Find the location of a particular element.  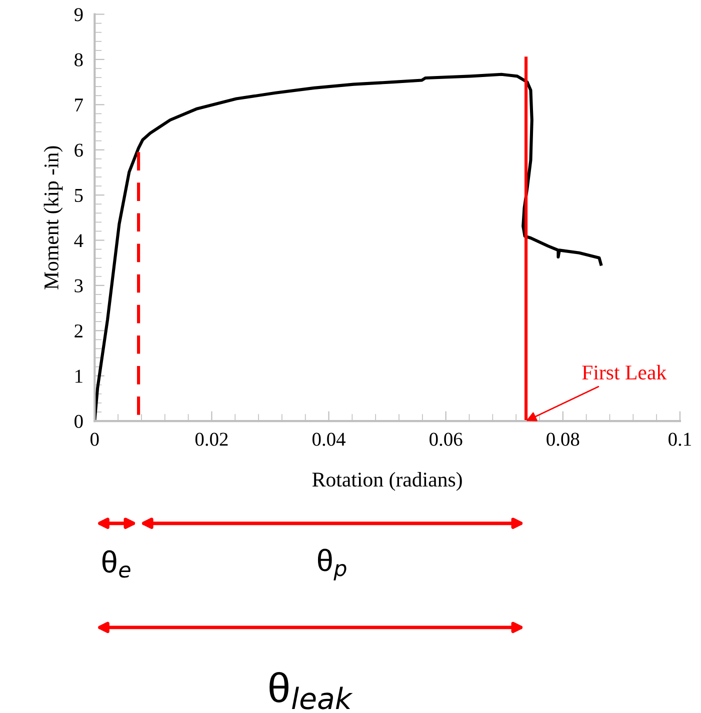

x-tick-label: 0.08 is located at coordinates (563, 439).